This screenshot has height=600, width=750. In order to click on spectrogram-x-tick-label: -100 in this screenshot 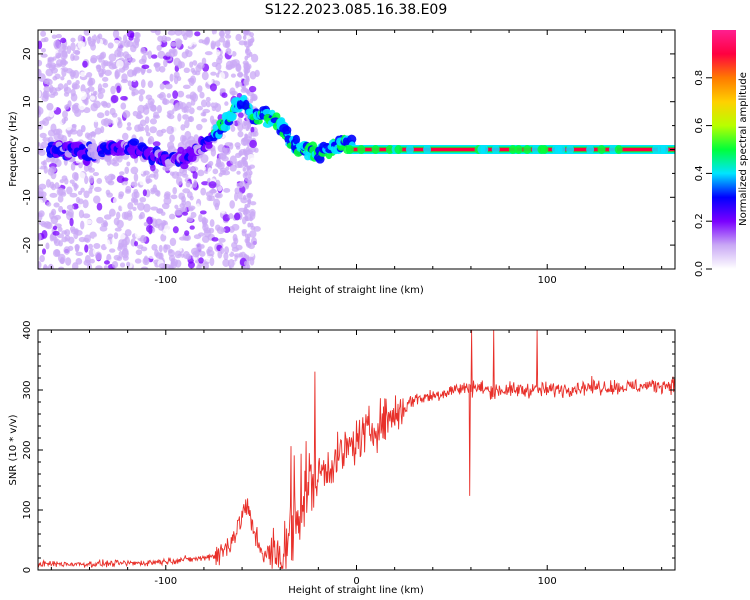, I will do `click(165, 280)`.